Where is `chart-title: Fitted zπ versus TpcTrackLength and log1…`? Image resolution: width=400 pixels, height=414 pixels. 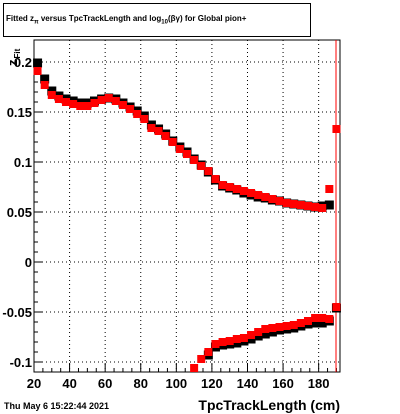 chart-title: Fitted zπ versus TpcTrackLength and log1… is located at coordinates (158, 20).